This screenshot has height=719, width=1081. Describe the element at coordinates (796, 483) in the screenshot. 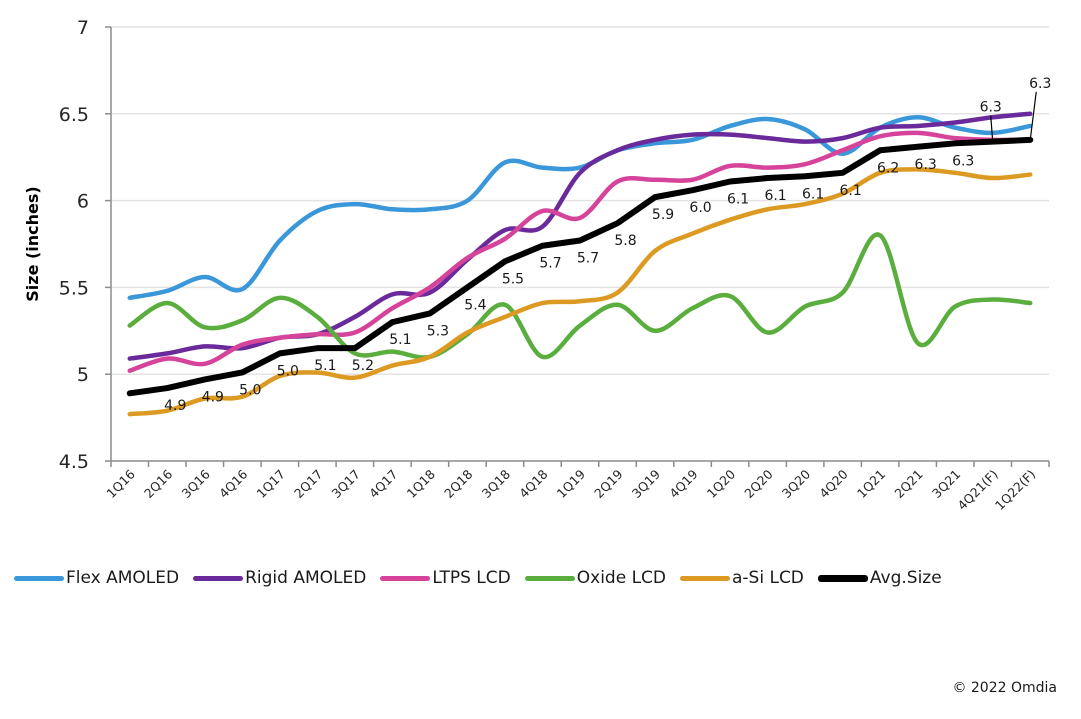

I see `x-tick-label: 3Q20` at that location.